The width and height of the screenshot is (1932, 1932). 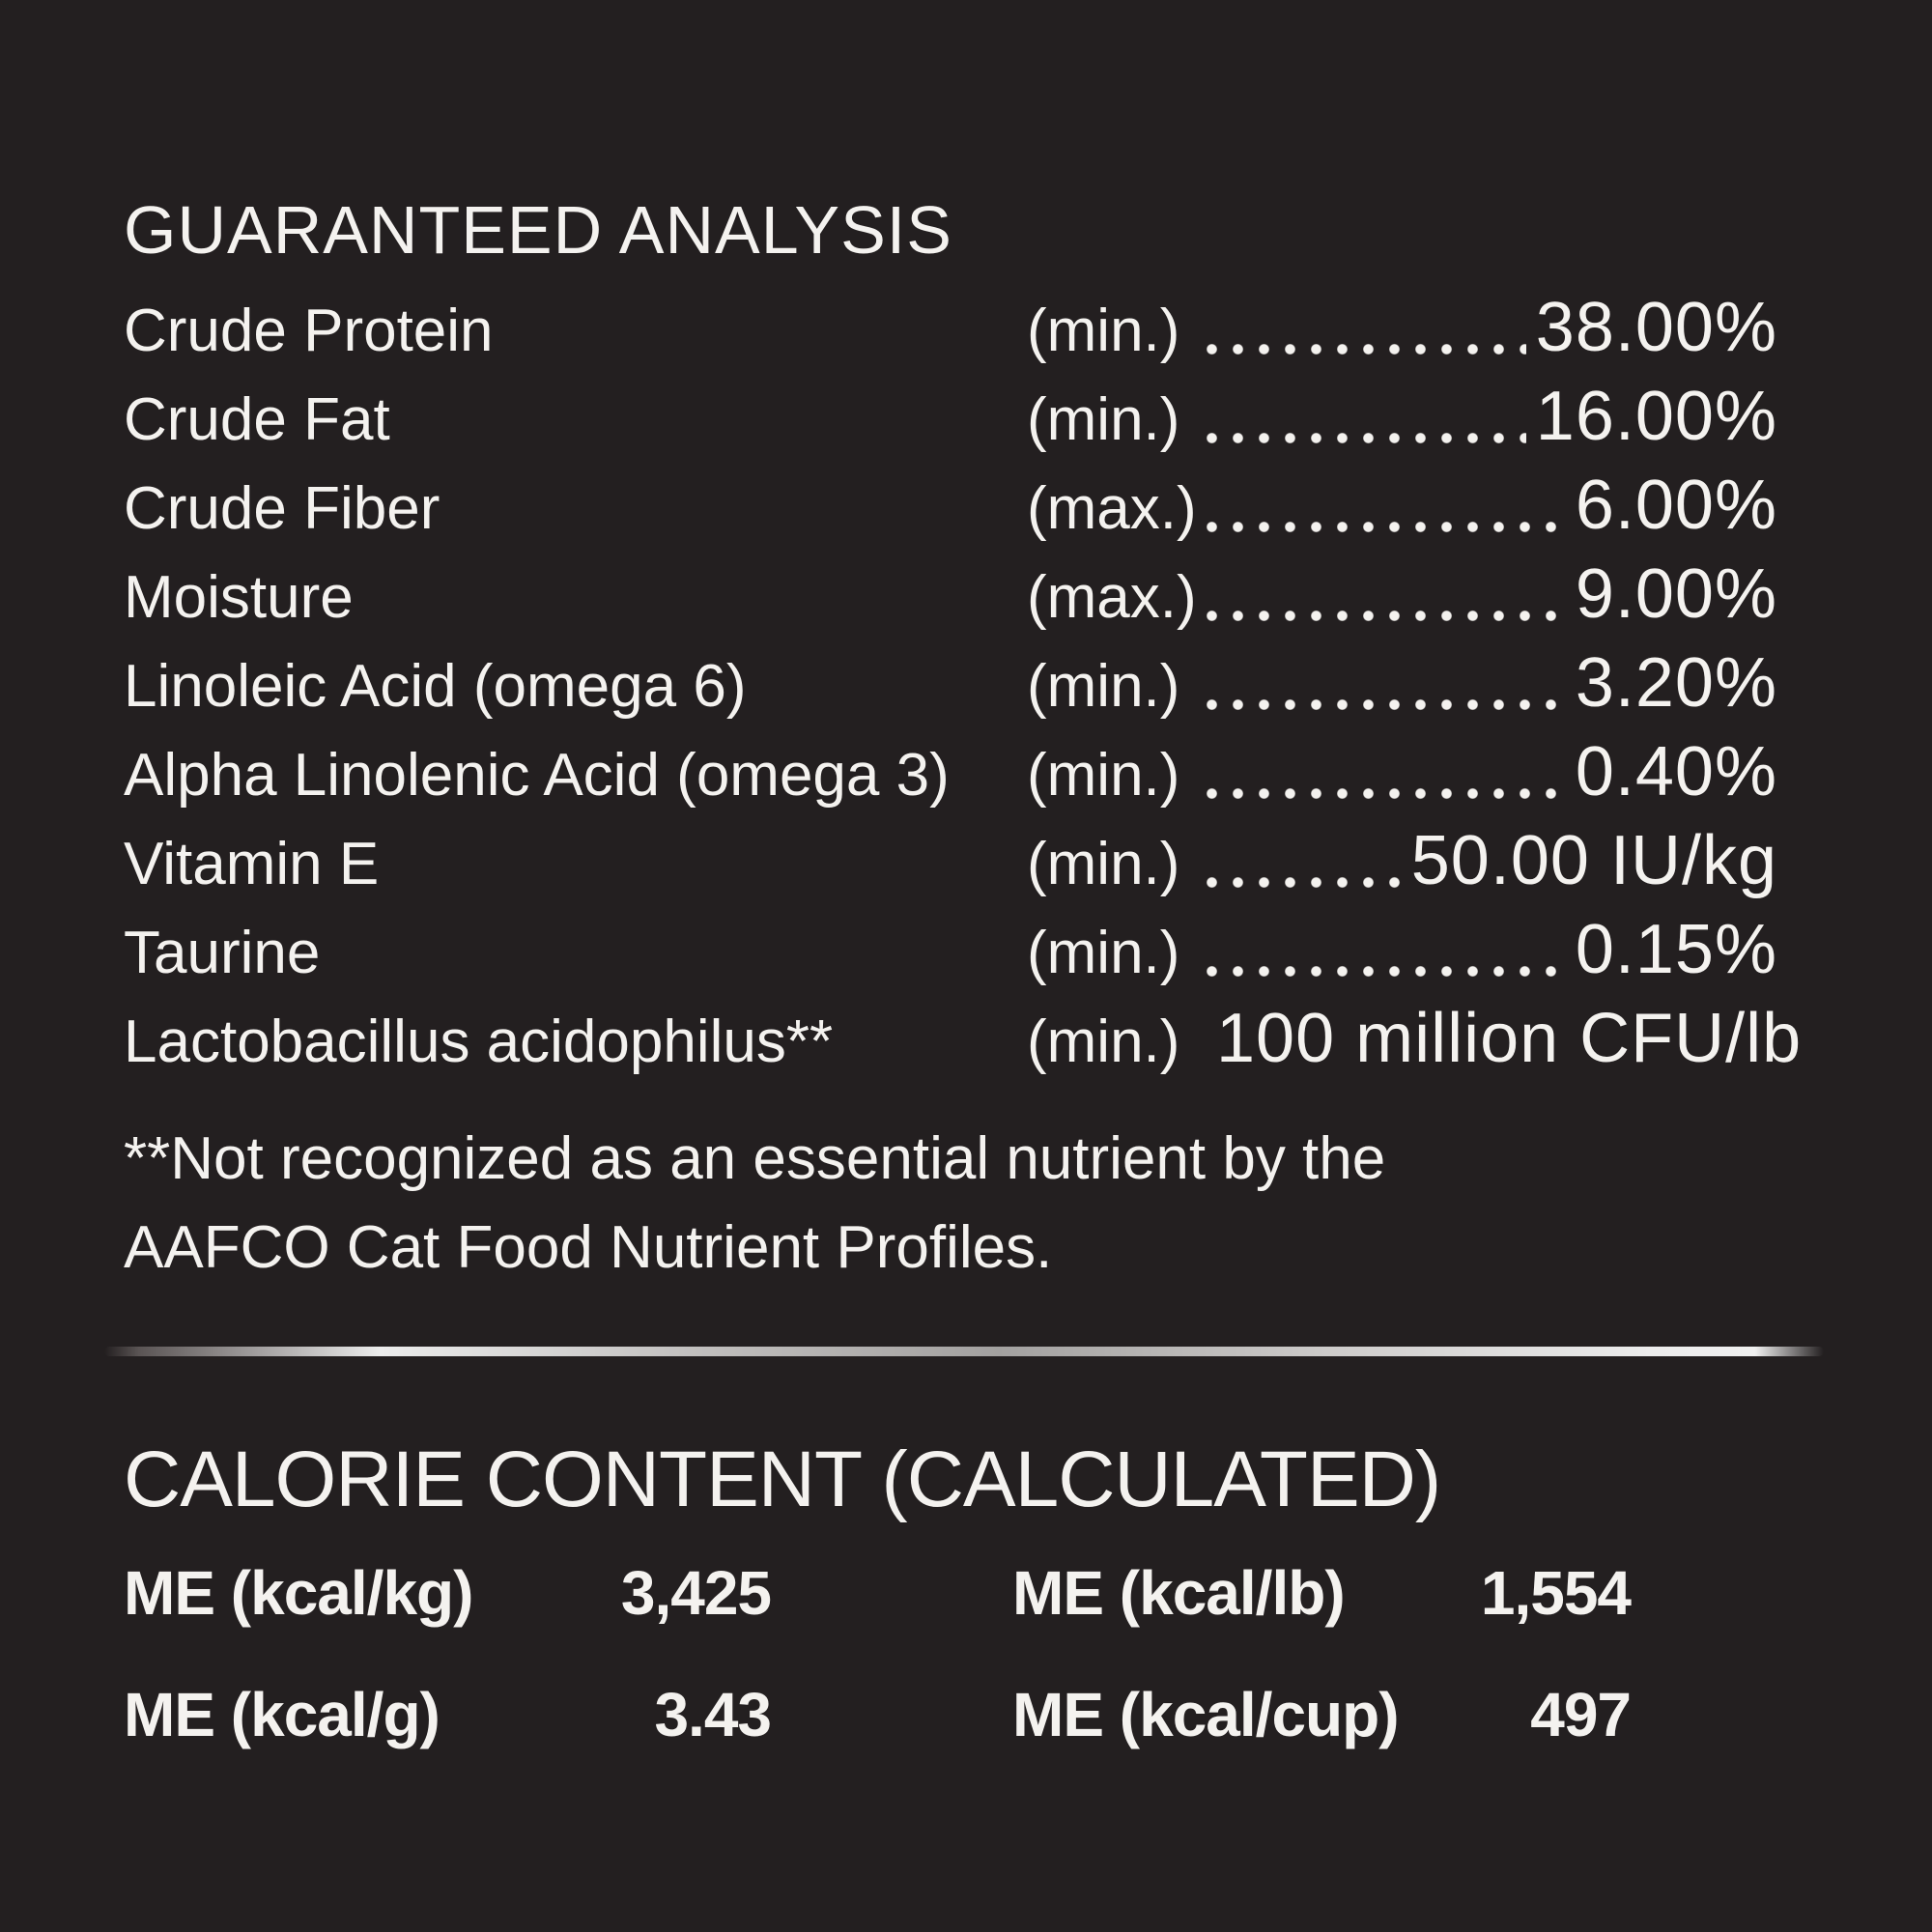 I want to click on nutrient-value: 100 million CFU/lb, so click(x=1509, y=1038).